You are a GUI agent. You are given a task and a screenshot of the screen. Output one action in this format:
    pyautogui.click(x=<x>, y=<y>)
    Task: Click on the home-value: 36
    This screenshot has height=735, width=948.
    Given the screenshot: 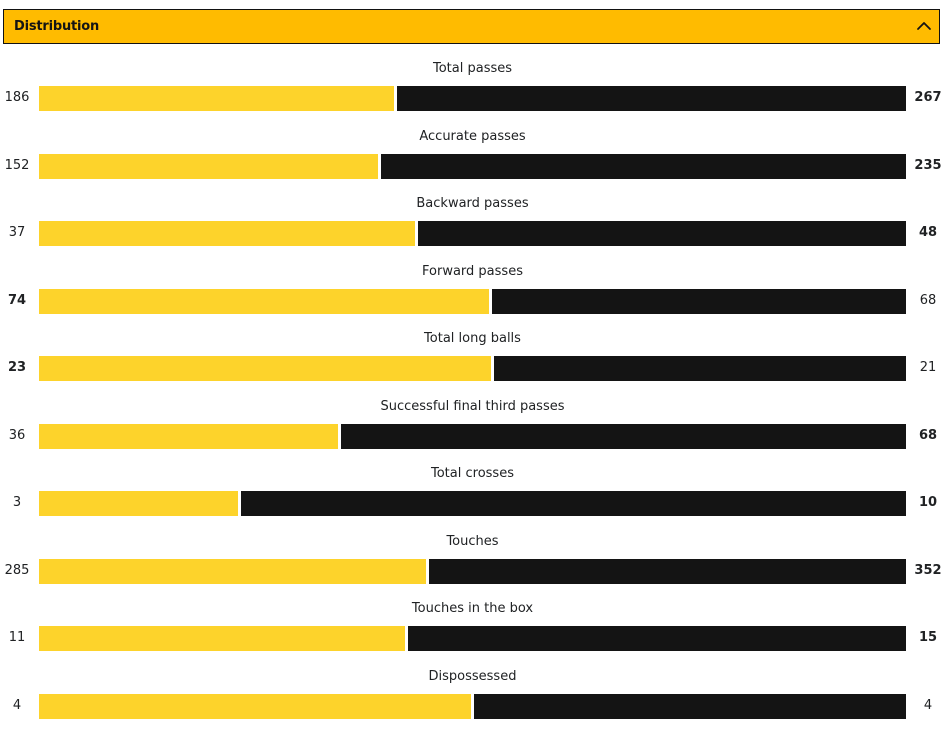 What is the action you would take?
    pyautogui.click(x=17, y=435)
    